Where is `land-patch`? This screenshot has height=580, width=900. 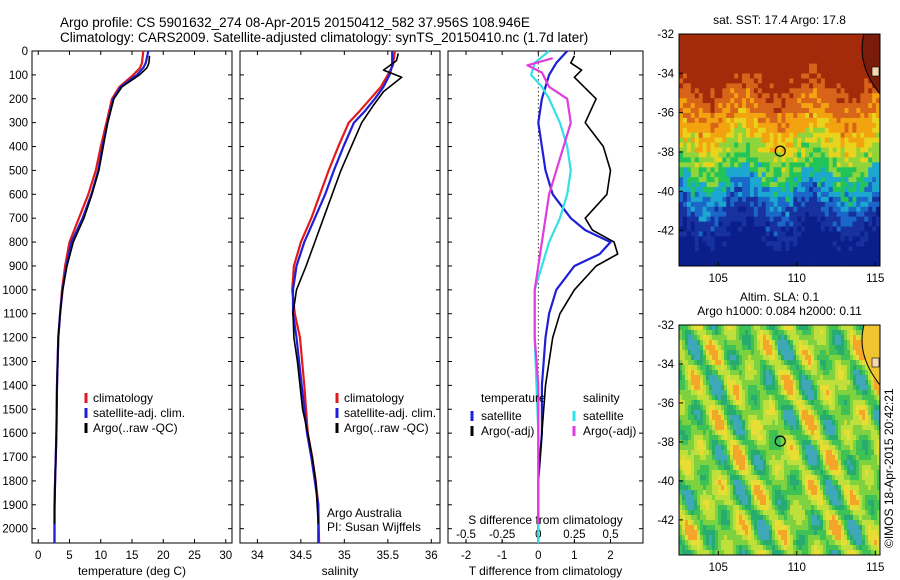
land-patch is located at coordinates (875, 71).